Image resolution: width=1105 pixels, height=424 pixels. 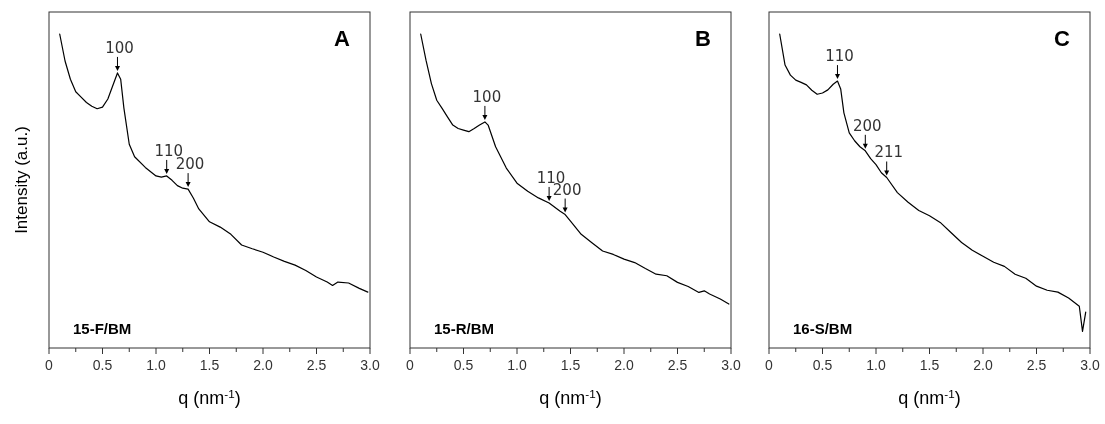 I want to click on annotation: 110, so click(x=839, y=56).